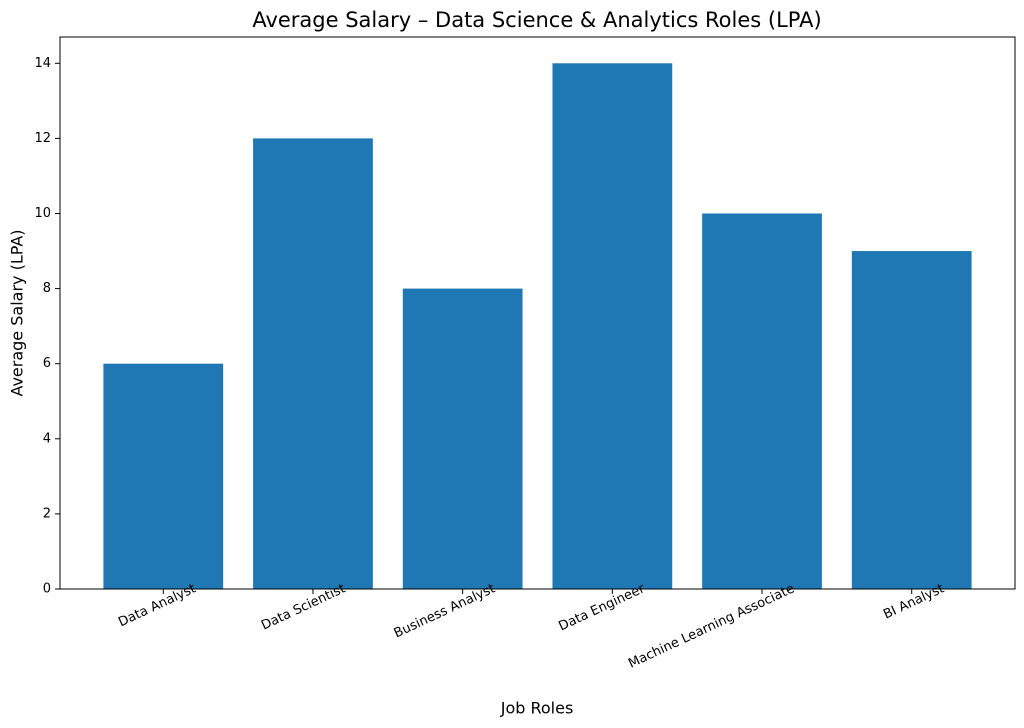  What do you see at coordinates (47, 589) in the screenshot?
I see `y-tick-label: 0` at bounding box center [47, 589].